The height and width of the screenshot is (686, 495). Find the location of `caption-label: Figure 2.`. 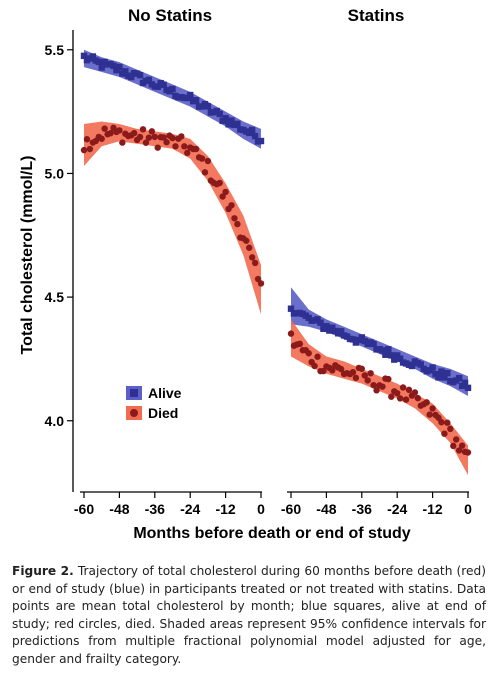

caption-label: Figure 2. is located at coordinates (43, 571).